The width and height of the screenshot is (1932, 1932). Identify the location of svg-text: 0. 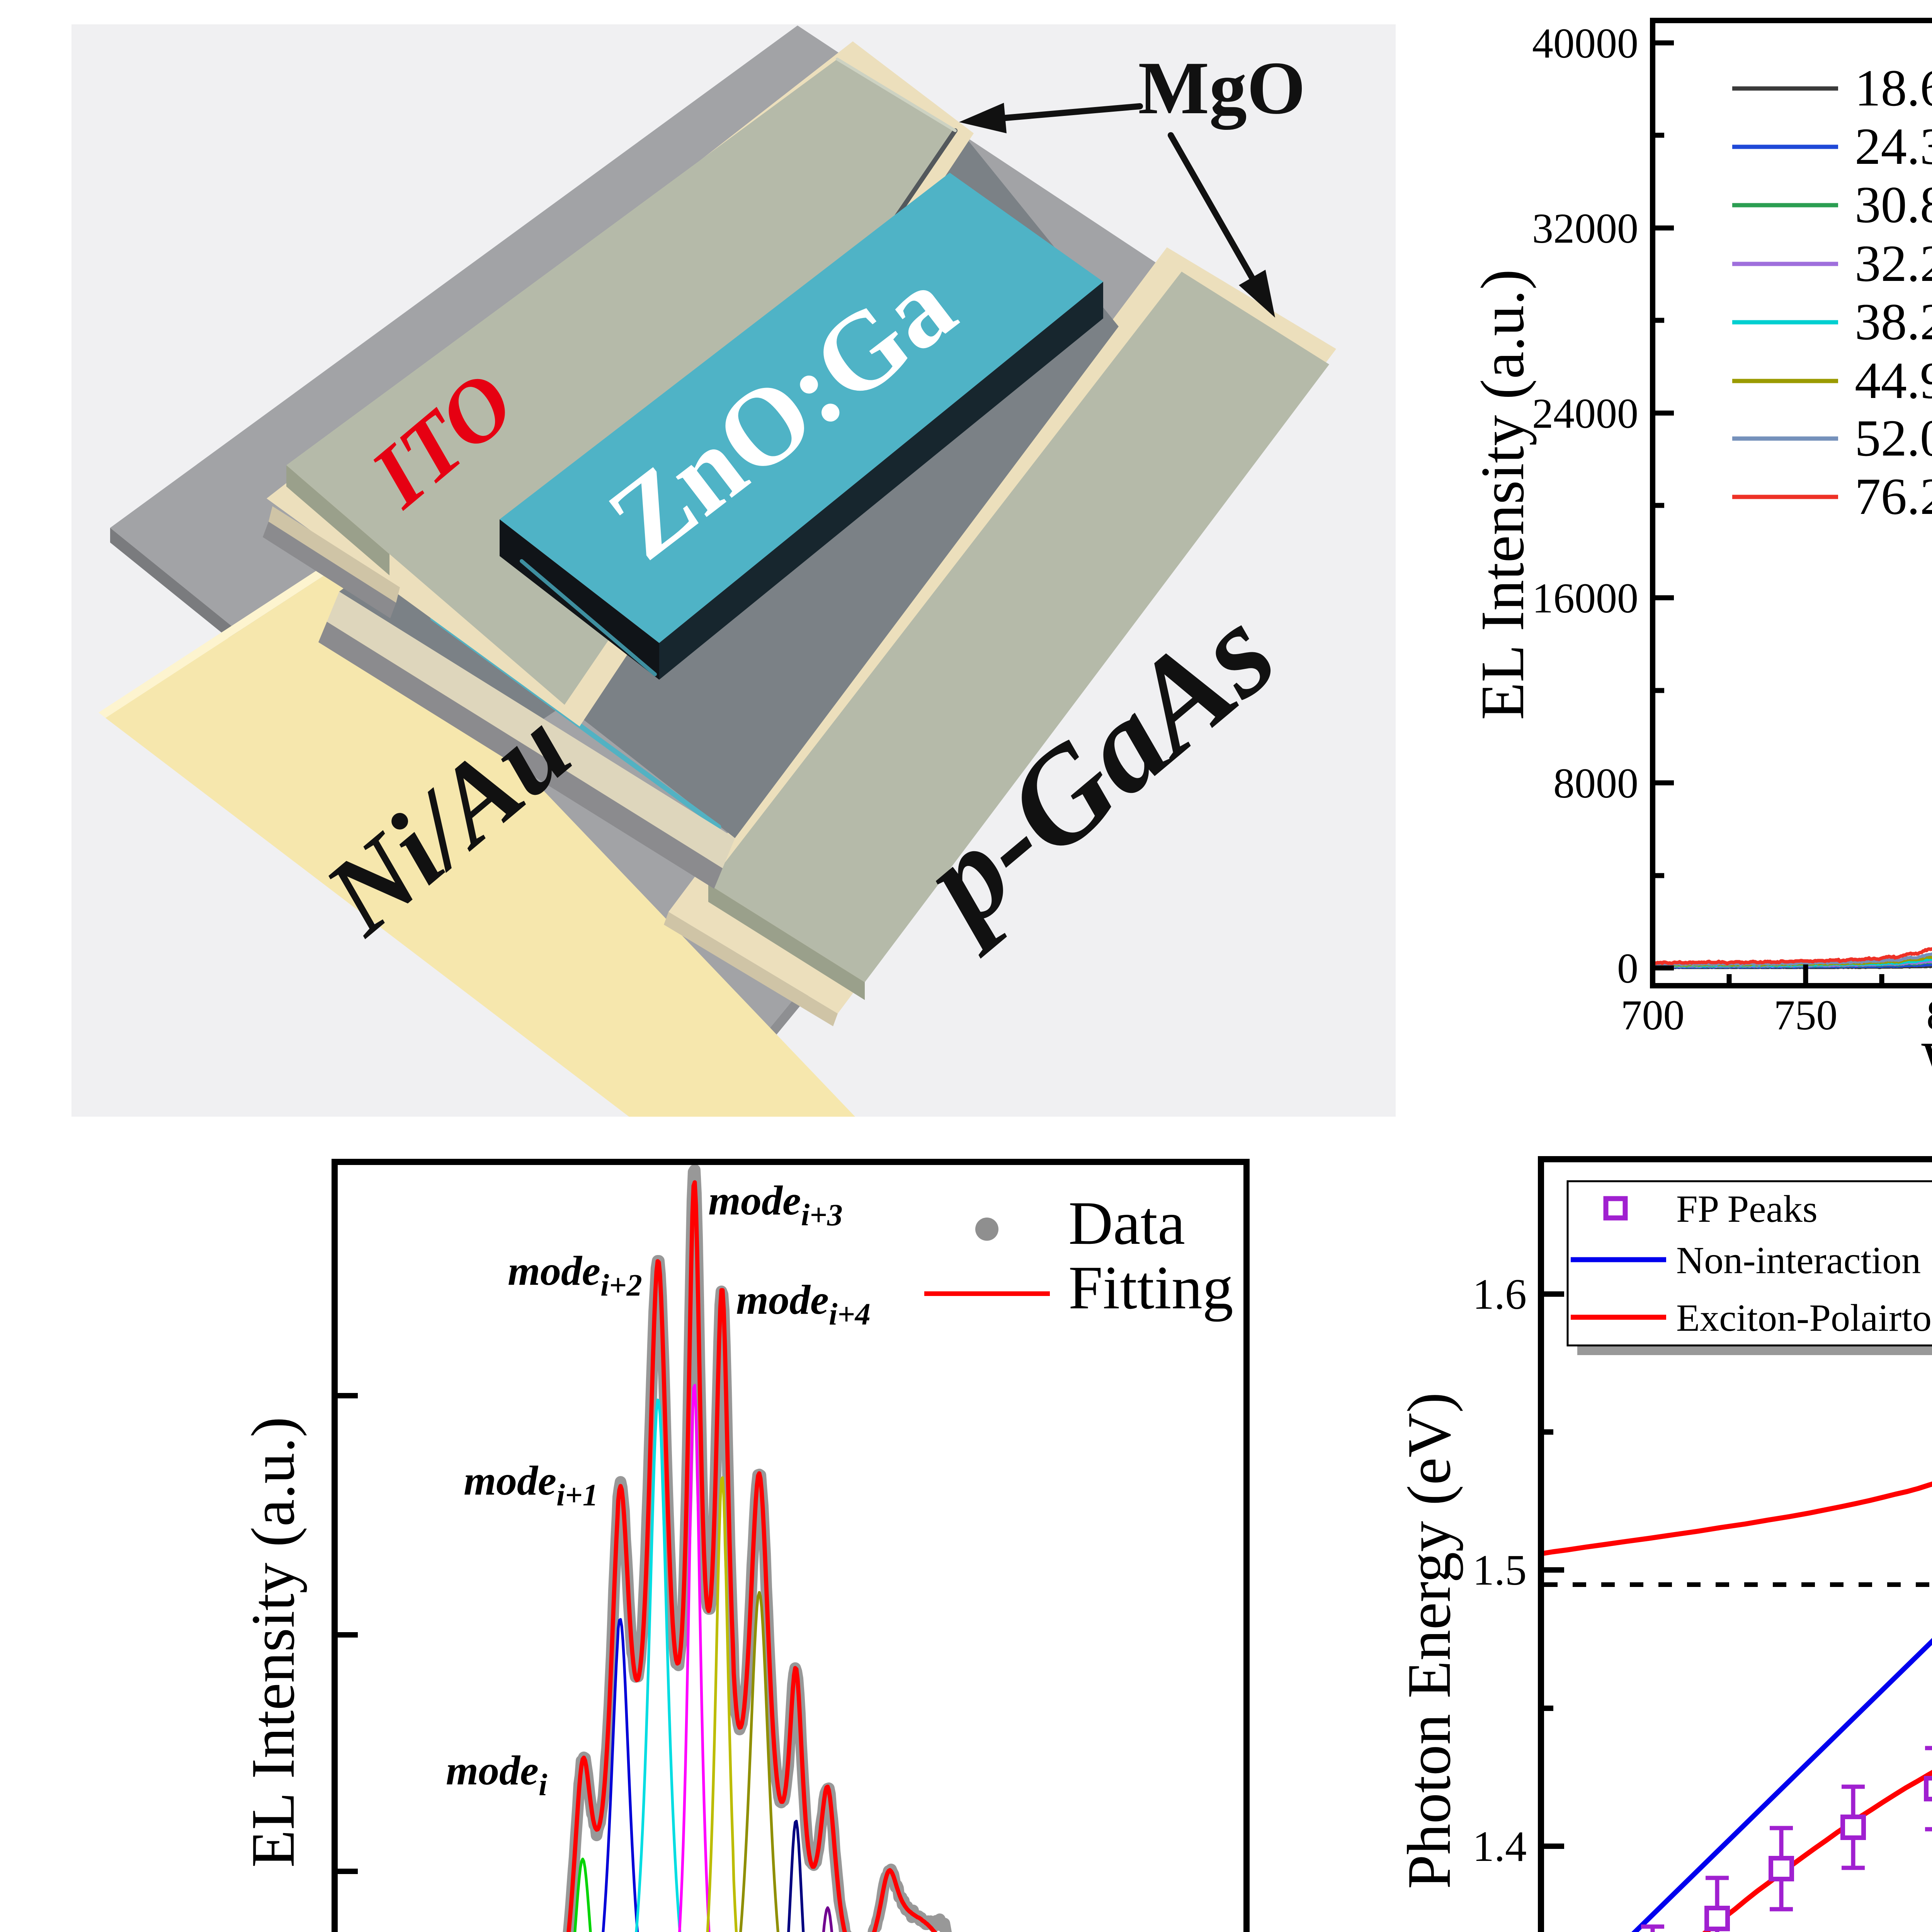
(1628, 969).